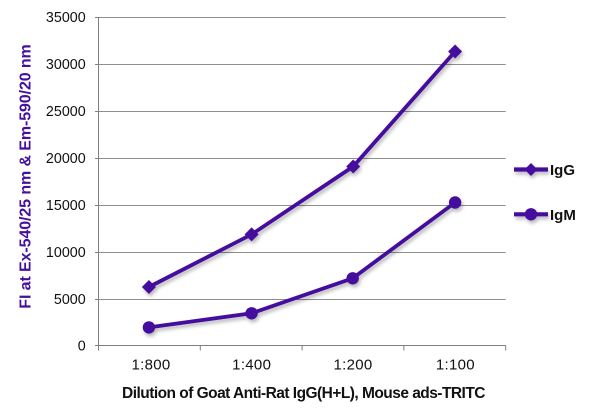  What do you see at coordinates (352, 365) in the screenshot?
I see `svg-text: 1:200` at bounding box center [352, 365].